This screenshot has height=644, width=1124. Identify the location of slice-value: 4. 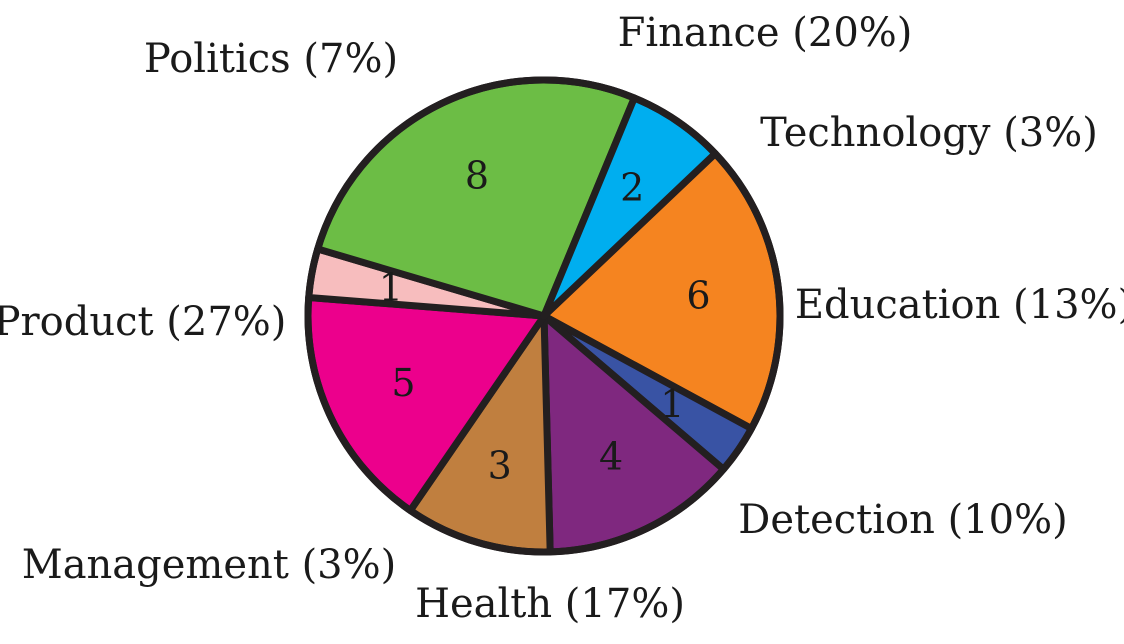
(611, 457).